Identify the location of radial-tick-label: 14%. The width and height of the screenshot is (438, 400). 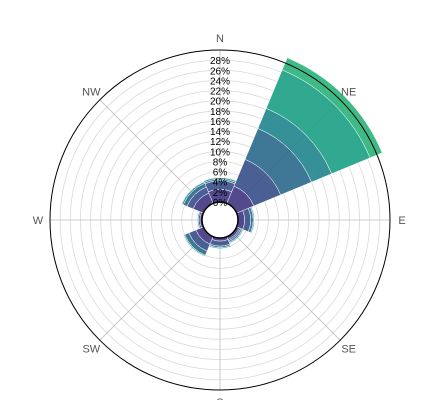
(220, 132).